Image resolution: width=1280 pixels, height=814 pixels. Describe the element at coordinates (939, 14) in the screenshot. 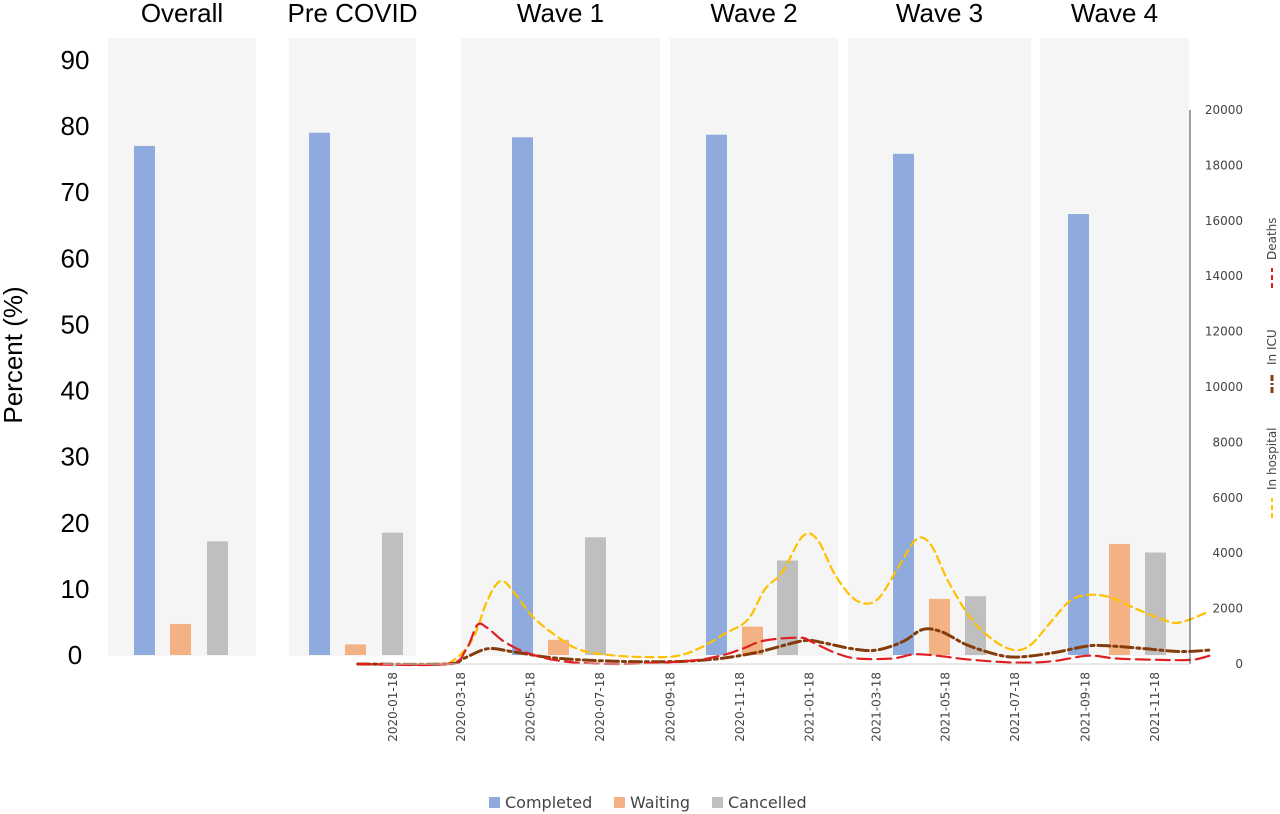

I see `panel-title: Wave 3` at that location.